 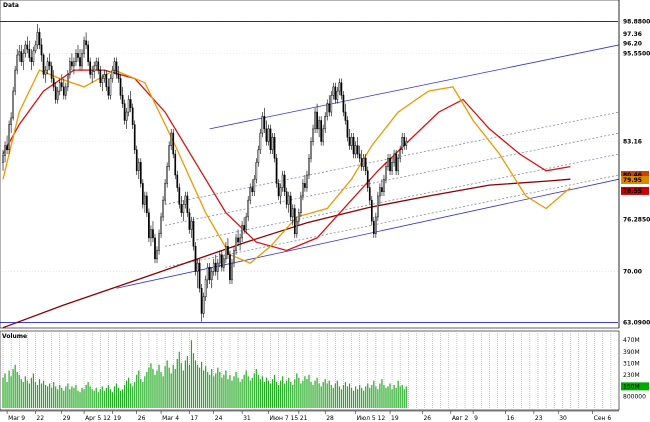 I want to click on volume-axis-label: 150M, so click(x=631, y=386).